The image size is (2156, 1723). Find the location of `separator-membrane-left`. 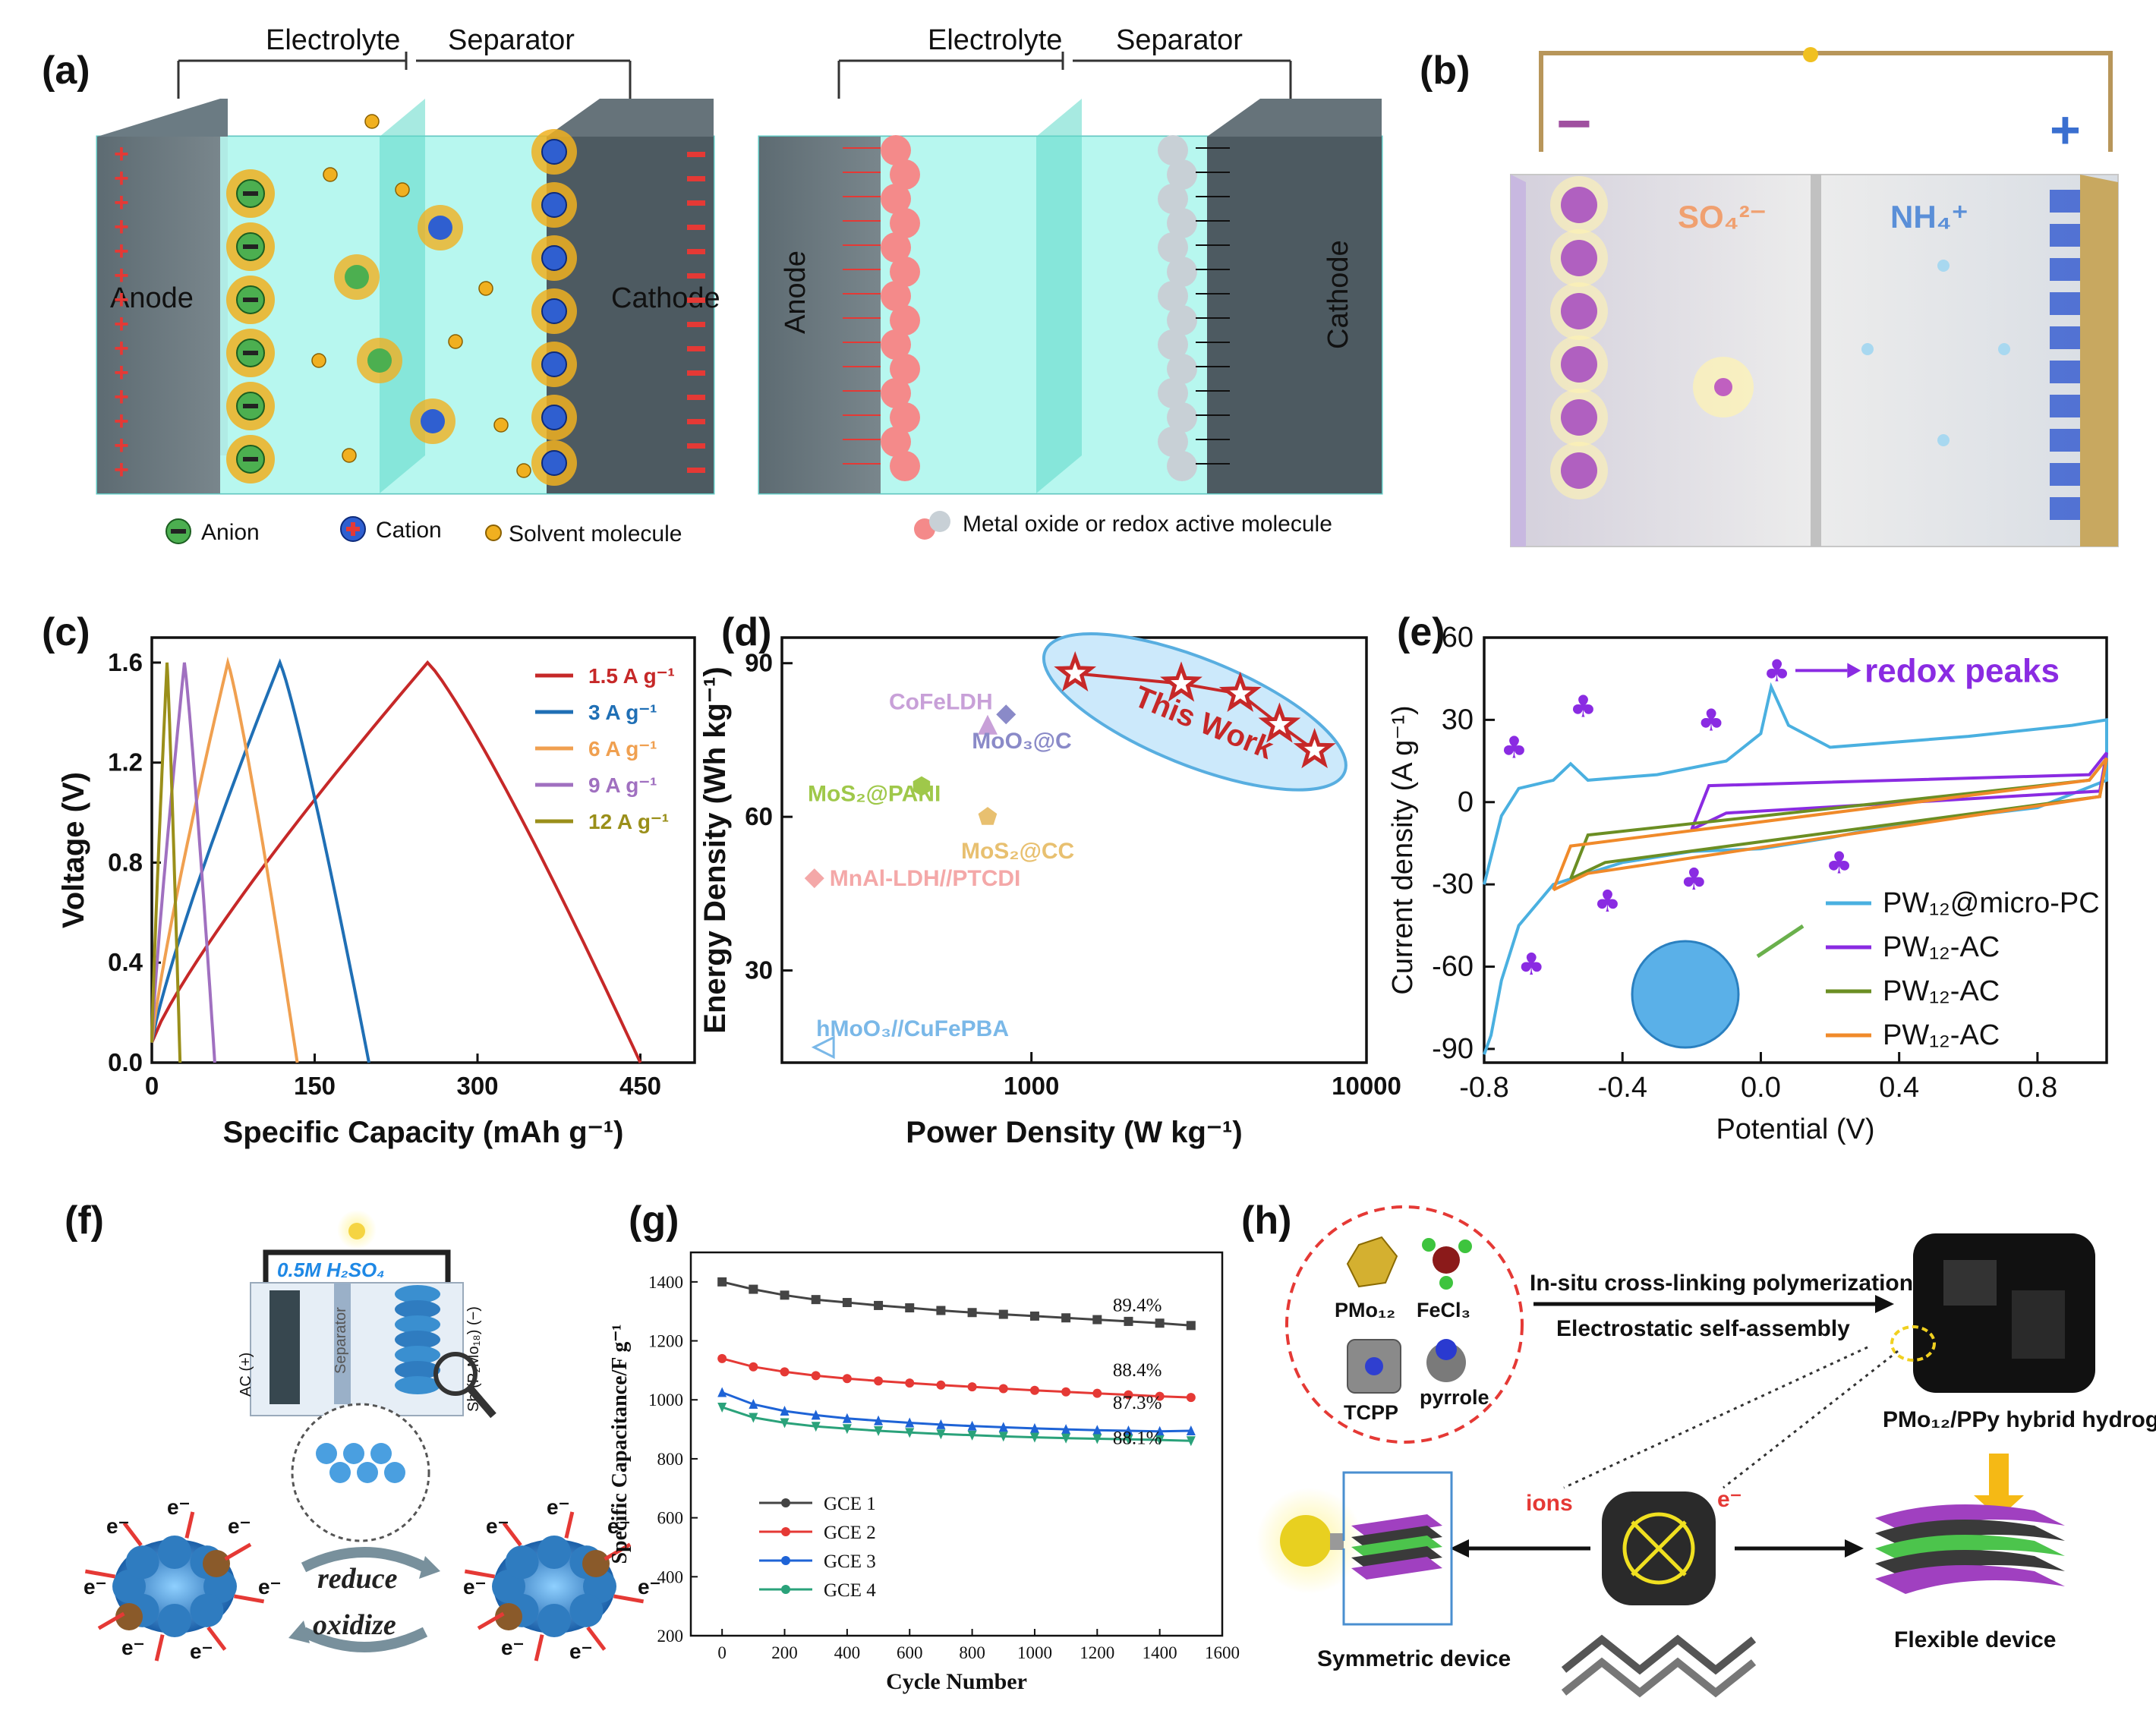

separator-membrane-left is located at coordinates (402, 296).